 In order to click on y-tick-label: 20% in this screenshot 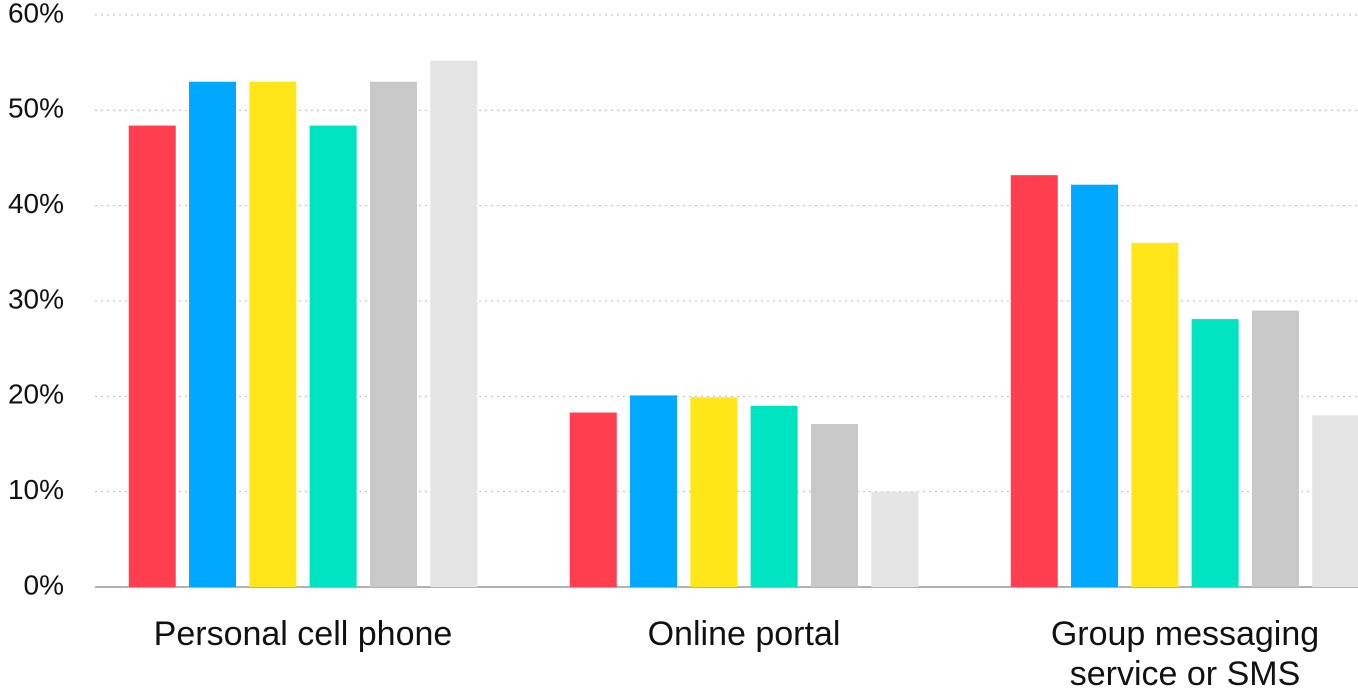, I will do `click(36, 394)`.